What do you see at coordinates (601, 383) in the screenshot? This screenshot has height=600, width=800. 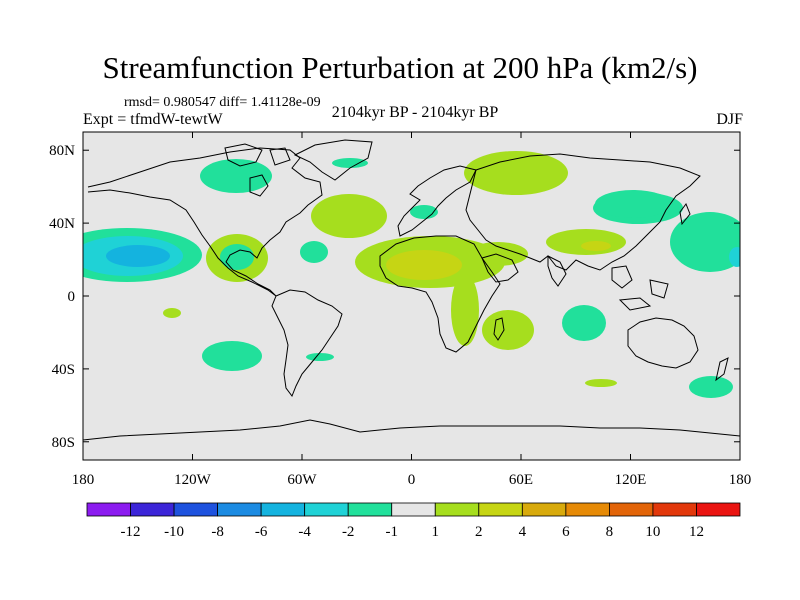 I see `south-indian-high` at bounding box center [601, 383].